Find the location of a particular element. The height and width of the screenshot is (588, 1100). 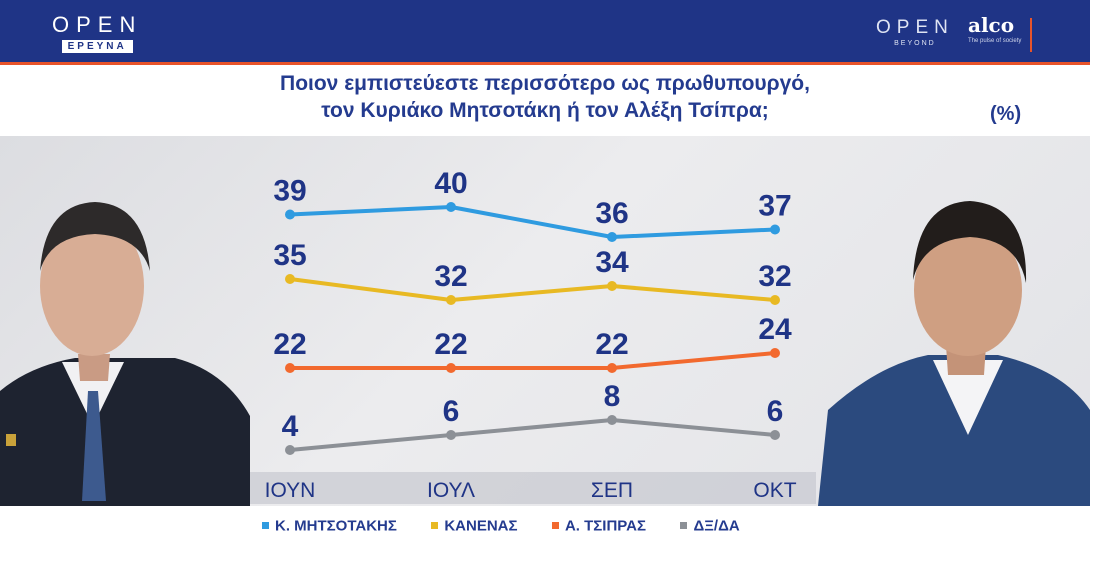

legend-label-kanenas: ΚΑΝΕΝΑΣ is located at coordinates (481, 526).